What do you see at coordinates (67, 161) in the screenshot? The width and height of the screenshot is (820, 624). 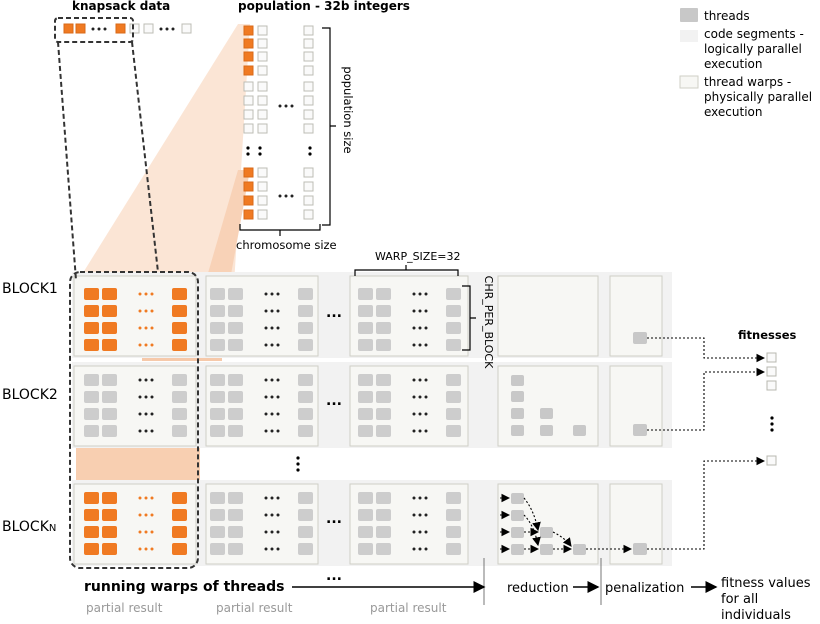 I see `knapsack-dashed-line-left` at bounding box center [67, 161].